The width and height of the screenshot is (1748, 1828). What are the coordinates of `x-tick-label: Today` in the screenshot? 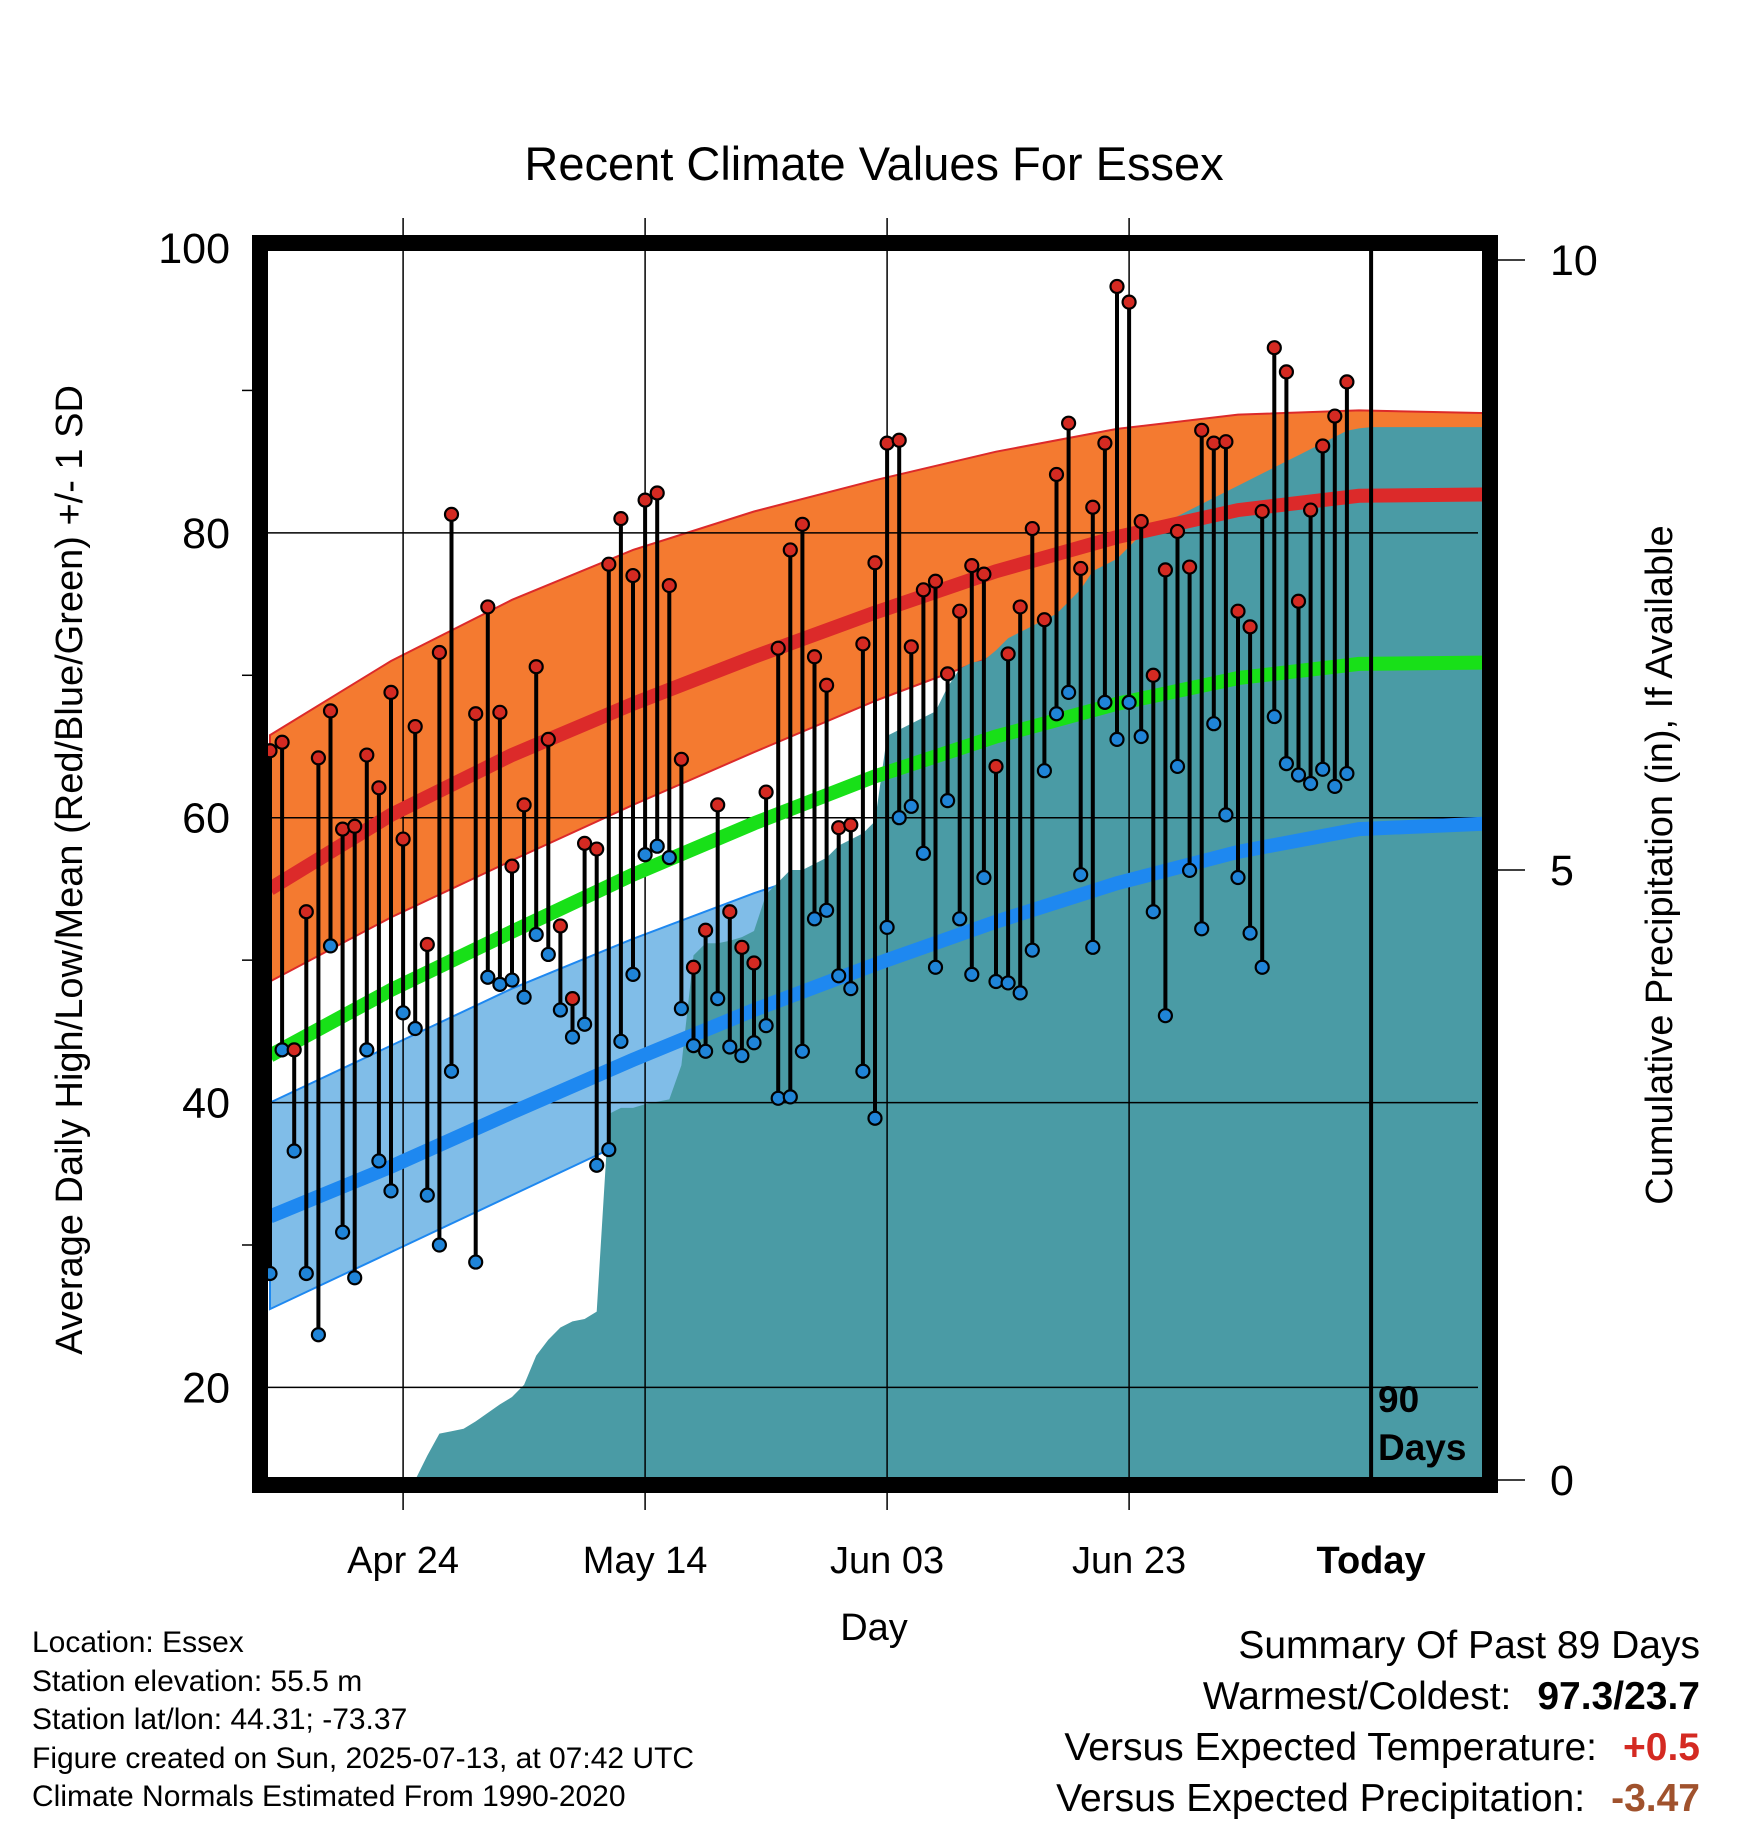 It's located at (1371, 1561).